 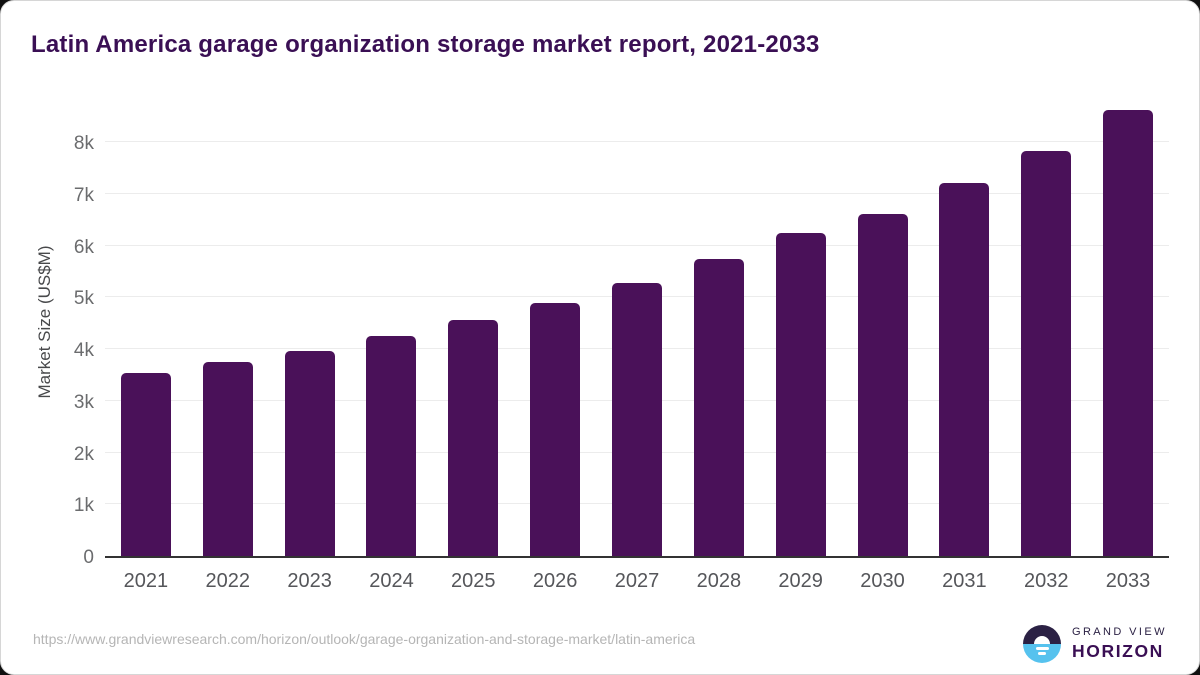 What do you see at coordinates (83, 247) in the screenshot?
I see `y-tick-label-6k: 6k` at bounding box center [83, 247].